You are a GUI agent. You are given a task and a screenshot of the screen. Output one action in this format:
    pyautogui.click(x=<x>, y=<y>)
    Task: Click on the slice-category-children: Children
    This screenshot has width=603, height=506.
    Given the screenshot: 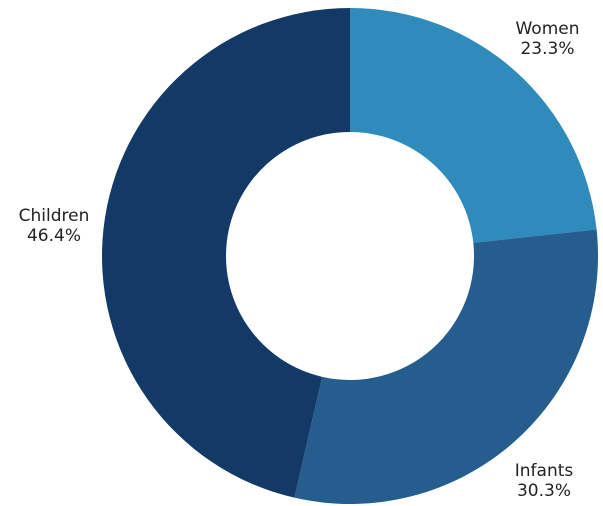 What is the action you would take?
    pyautogui.click(x=54, y=216)
    